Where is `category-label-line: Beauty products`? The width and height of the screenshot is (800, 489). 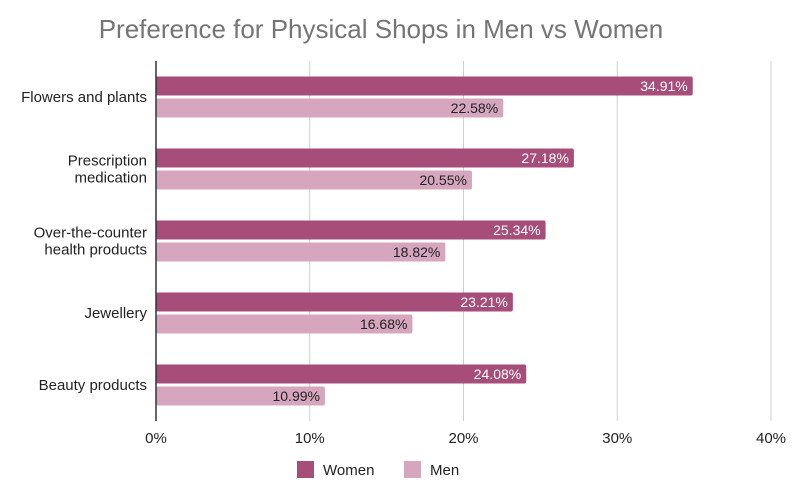
category-label-line: Beauty products is located at coordinates (93, 385).